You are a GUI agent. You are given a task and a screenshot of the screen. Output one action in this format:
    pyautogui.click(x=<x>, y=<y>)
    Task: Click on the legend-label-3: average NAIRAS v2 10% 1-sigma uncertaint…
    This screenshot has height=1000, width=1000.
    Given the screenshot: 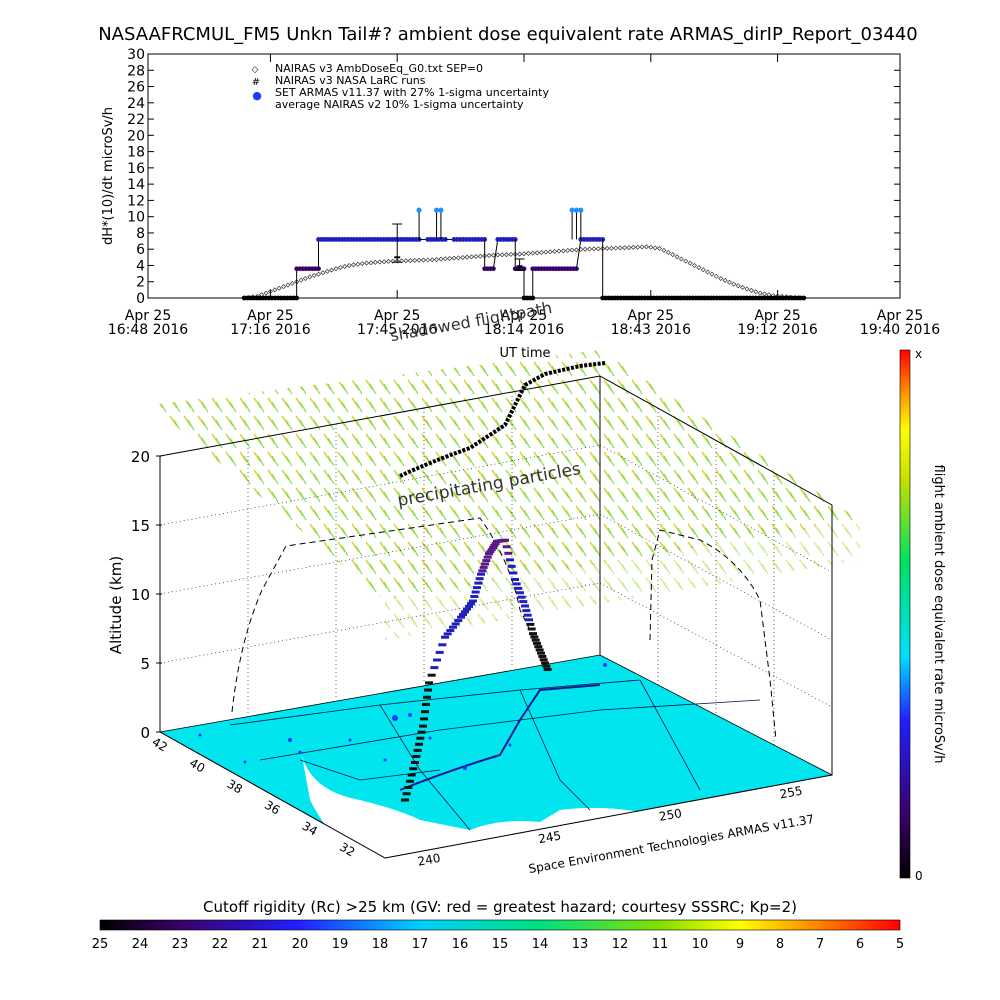 What is the action you would take?
    pyautogui.click(x=399, y=104)
    